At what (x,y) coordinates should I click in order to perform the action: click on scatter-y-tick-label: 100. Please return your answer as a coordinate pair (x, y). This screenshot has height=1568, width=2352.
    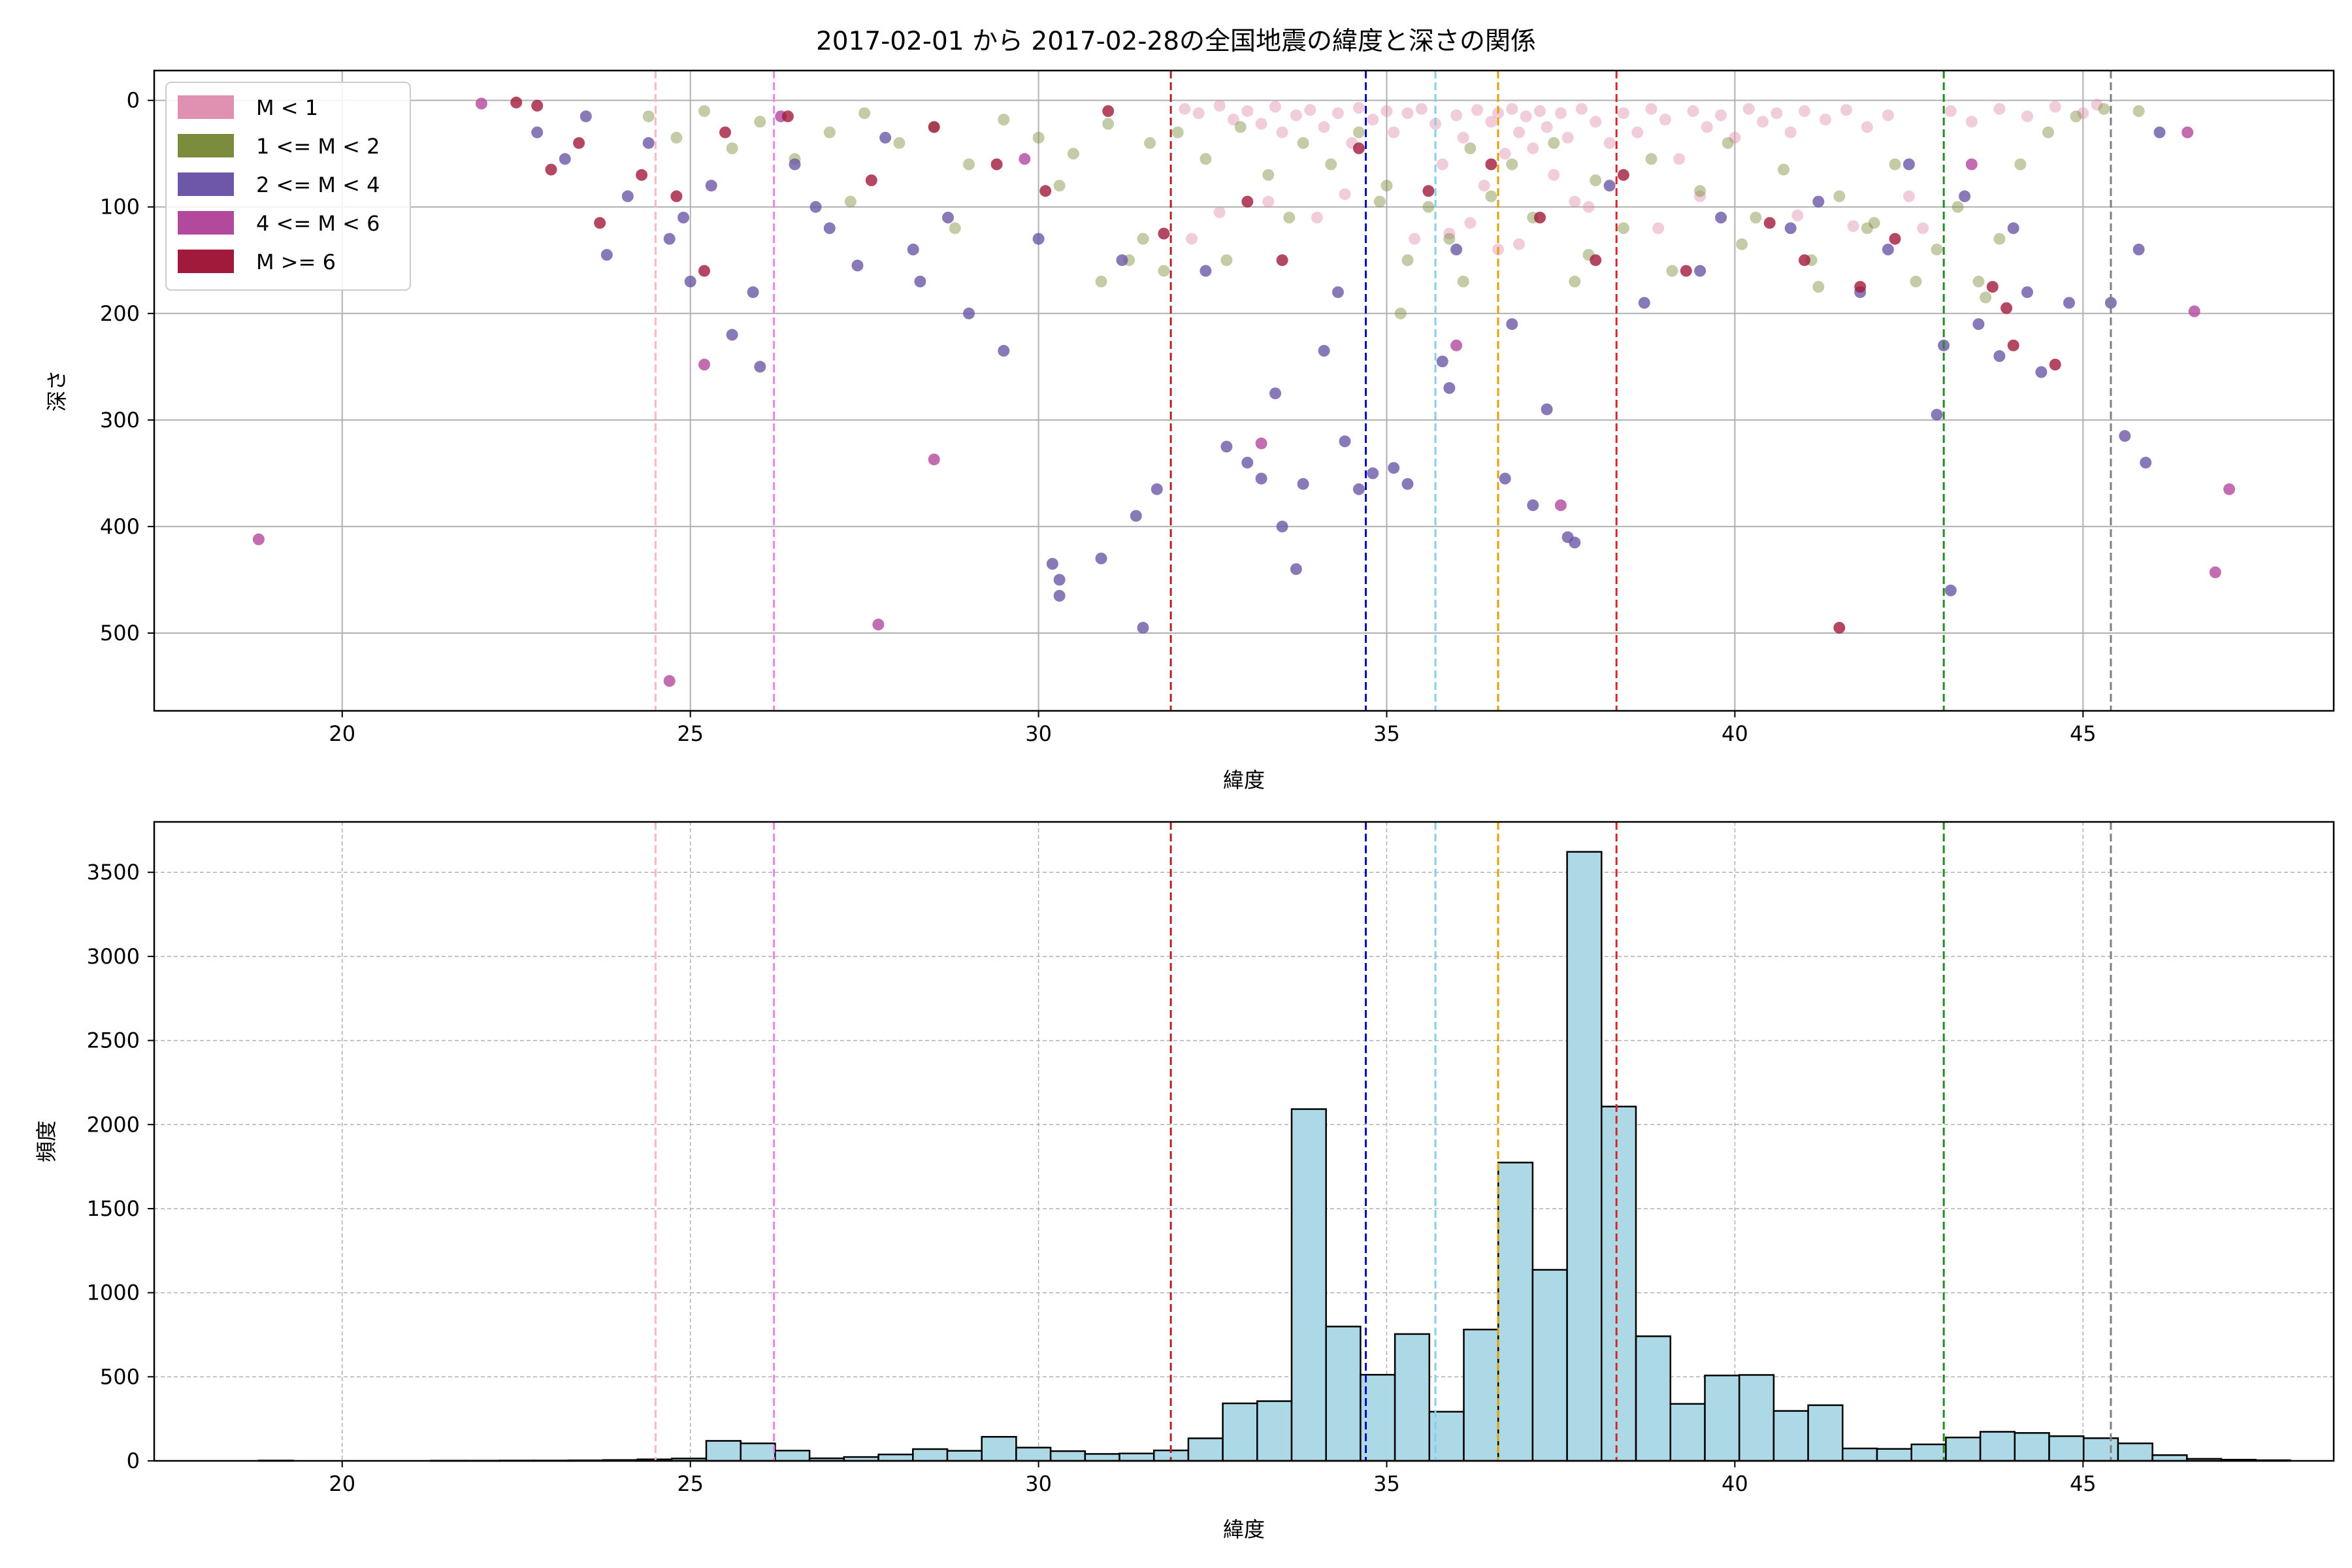
    Looking at the image, I should click on (120, 207).